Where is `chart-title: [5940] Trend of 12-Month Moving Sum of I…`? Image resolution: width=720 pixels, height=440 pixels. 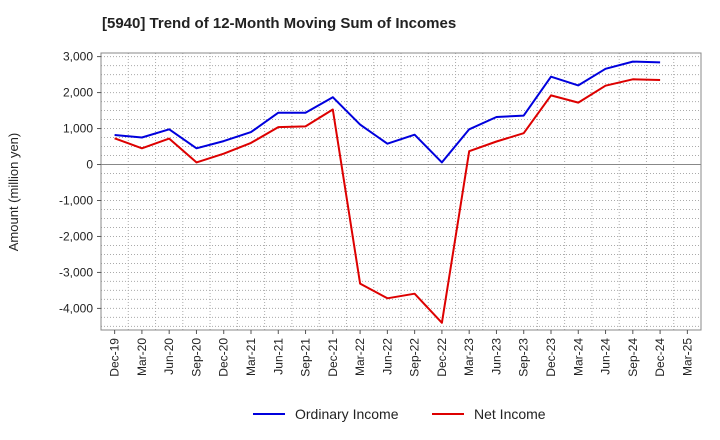 chart-title: [5940] Trend of 12-Month Moving Sum of I… is located at coordinates (279, 23).